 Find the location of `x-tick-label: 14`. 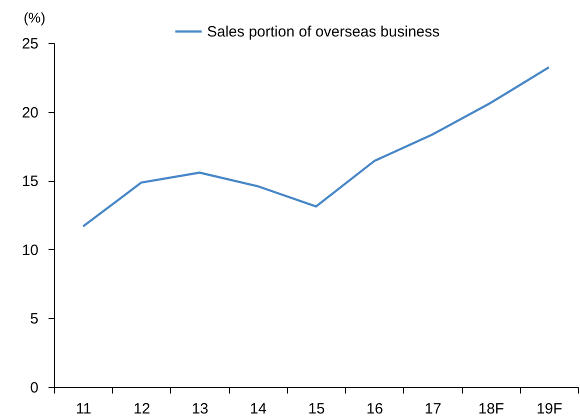

x-tick-label: 14 is located at coordinates (258, 408).